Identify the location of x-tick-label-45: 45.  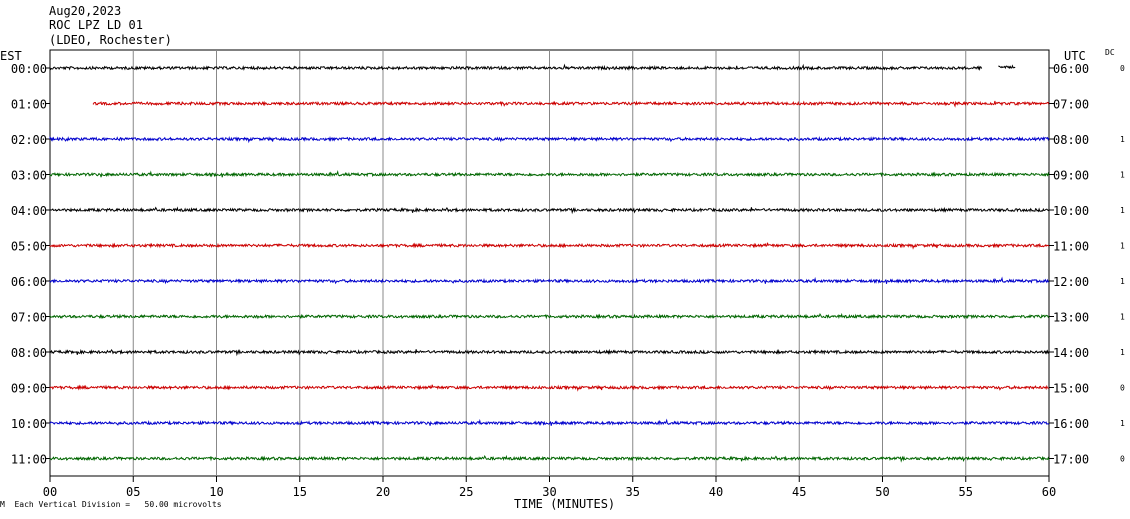
(799, 492).